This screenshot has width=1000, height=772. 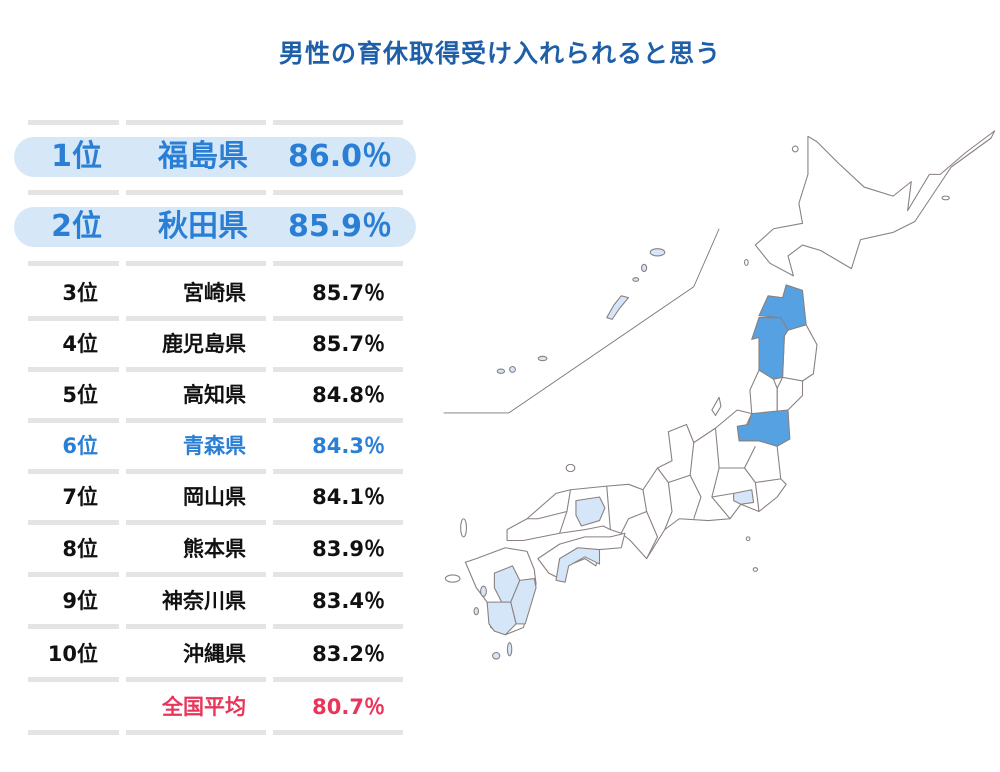 I want to click on prefecture-borders, so click(x=654, y=493).